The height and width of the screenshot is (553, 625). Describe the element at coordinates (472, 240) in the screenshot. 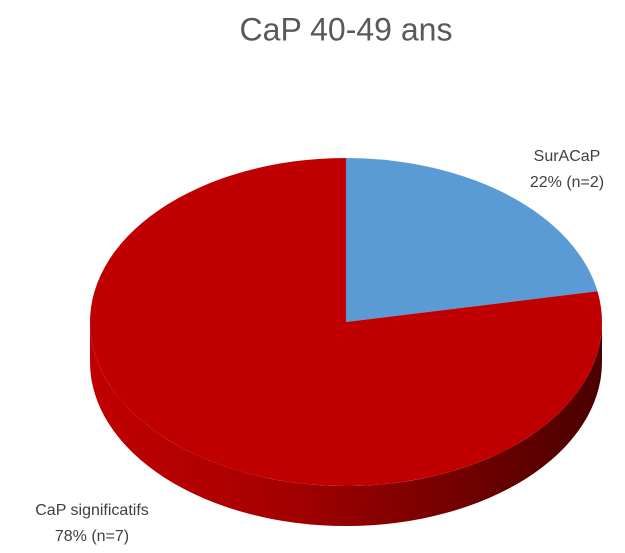

I see `pie-slice` at that location.